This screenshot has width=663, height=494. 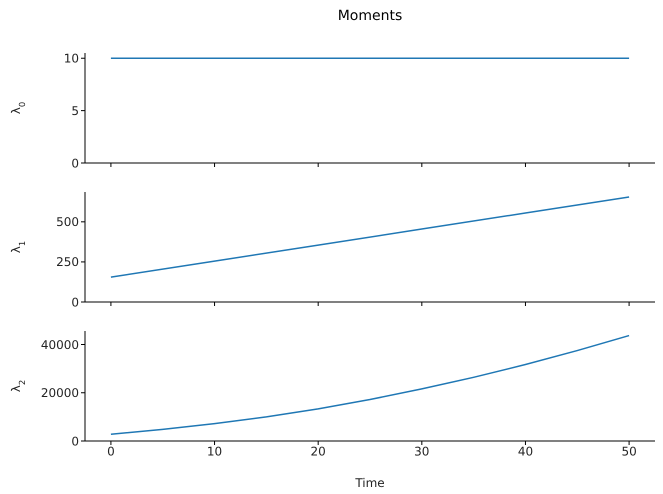 I want to click on line-series, so click(x=370, y=237).